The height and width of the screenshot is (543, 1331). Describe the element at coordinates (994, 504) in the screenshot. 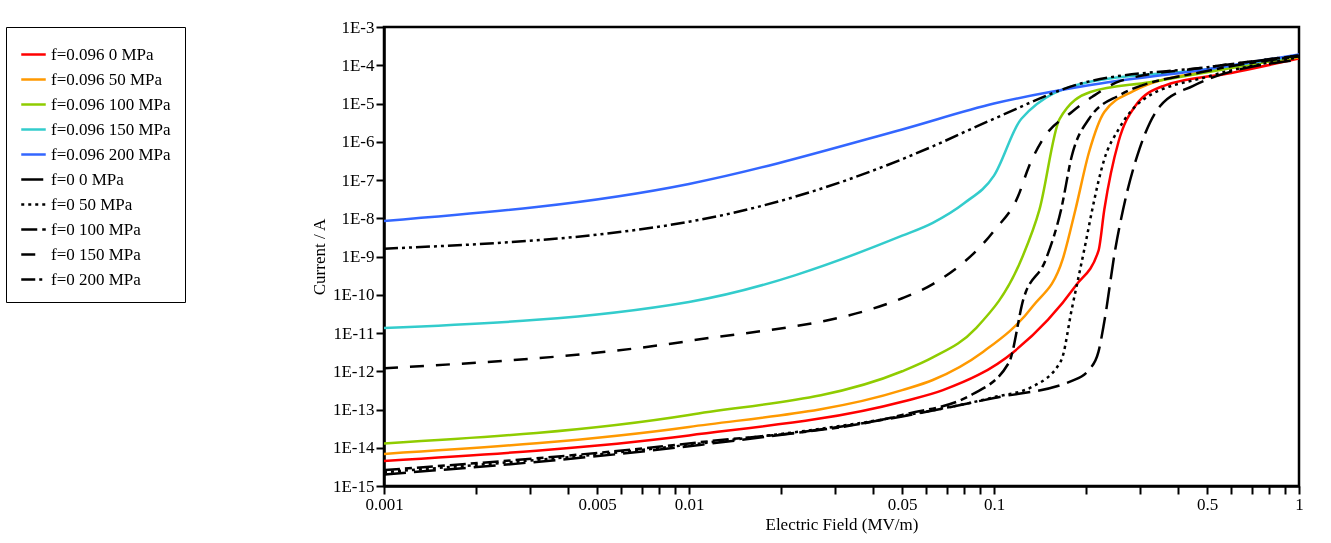

I see `x-tick-label: 0.1` at that location.